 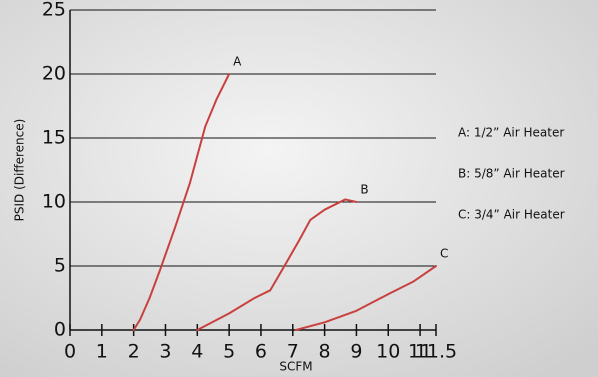 What do you see at coordinates (134, 352) in the screenshot?
I see `x-tick-label: 2` at bounding box center [134, 352].